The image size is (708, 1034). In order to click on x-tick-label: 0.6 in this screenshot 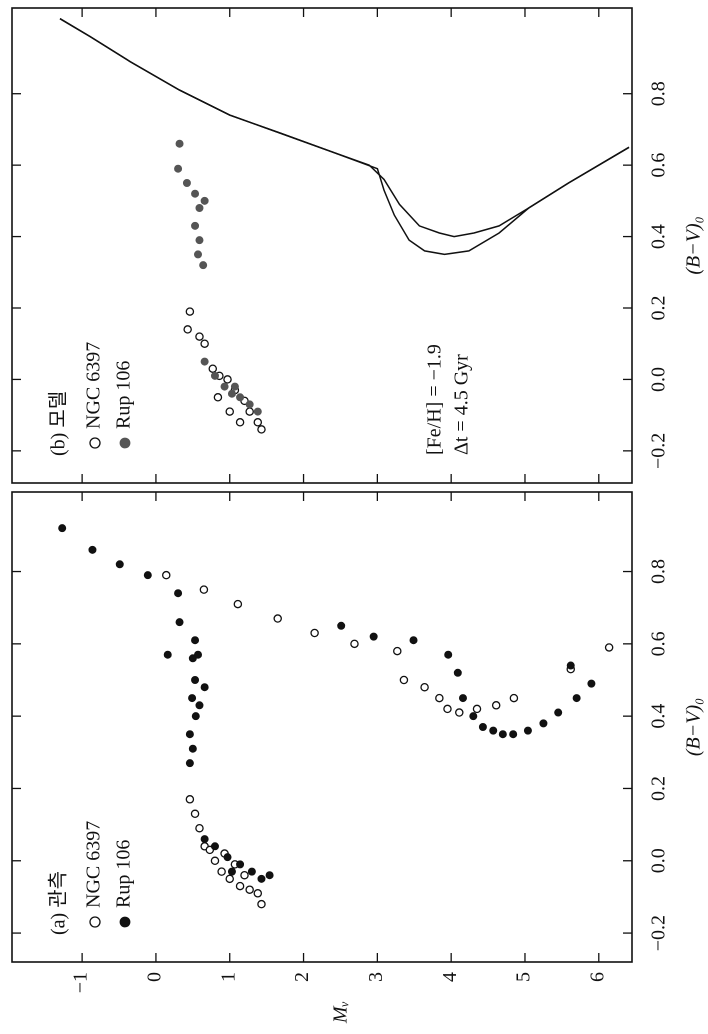, I will do `click(659, 643)`.